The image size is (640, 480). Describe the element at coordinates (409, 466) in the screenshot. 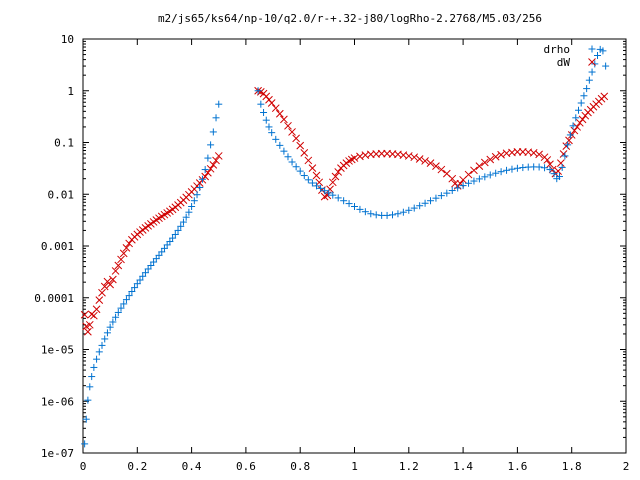

I see `x-tick-label: 1.2` at that location.